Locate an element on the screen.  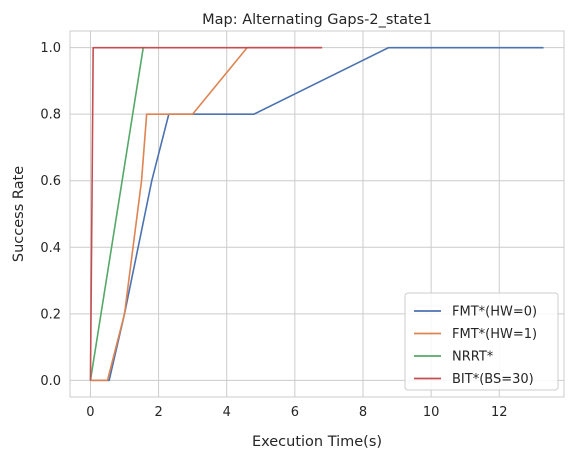
legend-label: BIT*(BS=30) is located at coordinates (493, 379).